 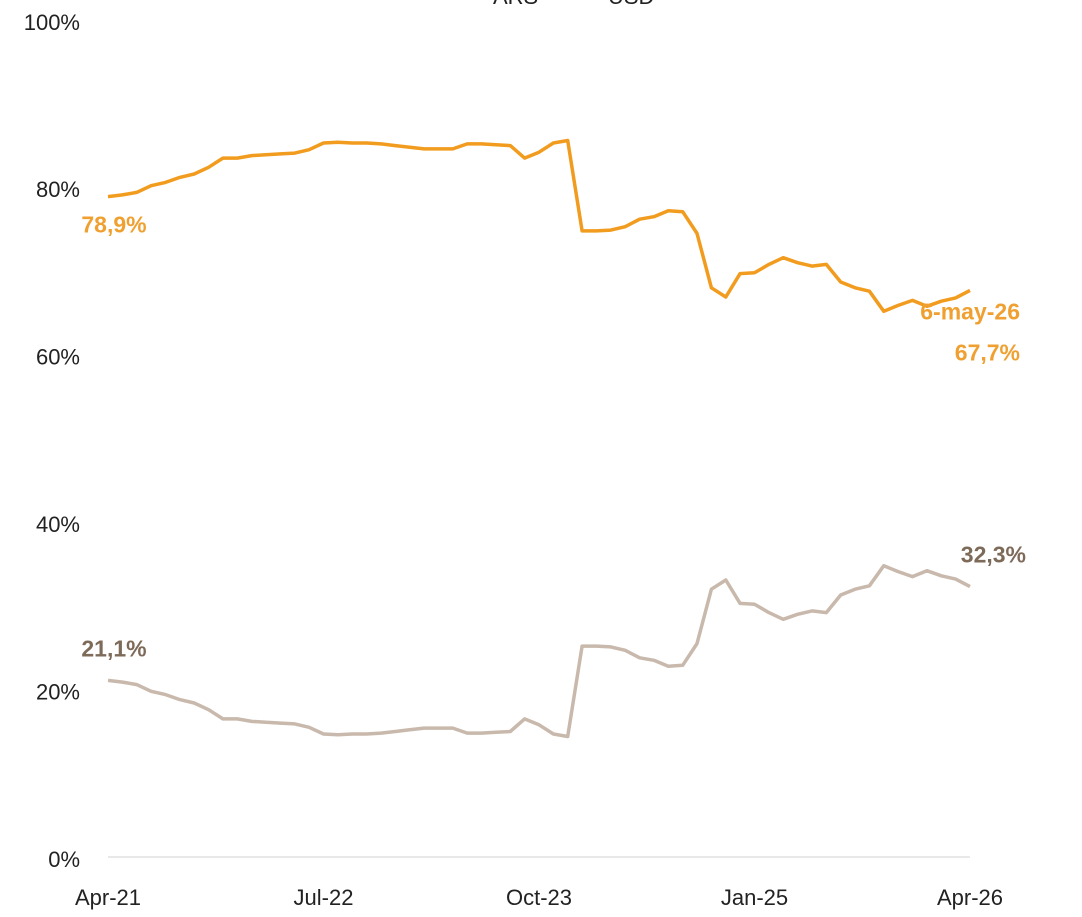 What do you see at coordinates (987, 352) in the screenshot?
I see `annotation: 67,7%` at bounding box center [987, 352].